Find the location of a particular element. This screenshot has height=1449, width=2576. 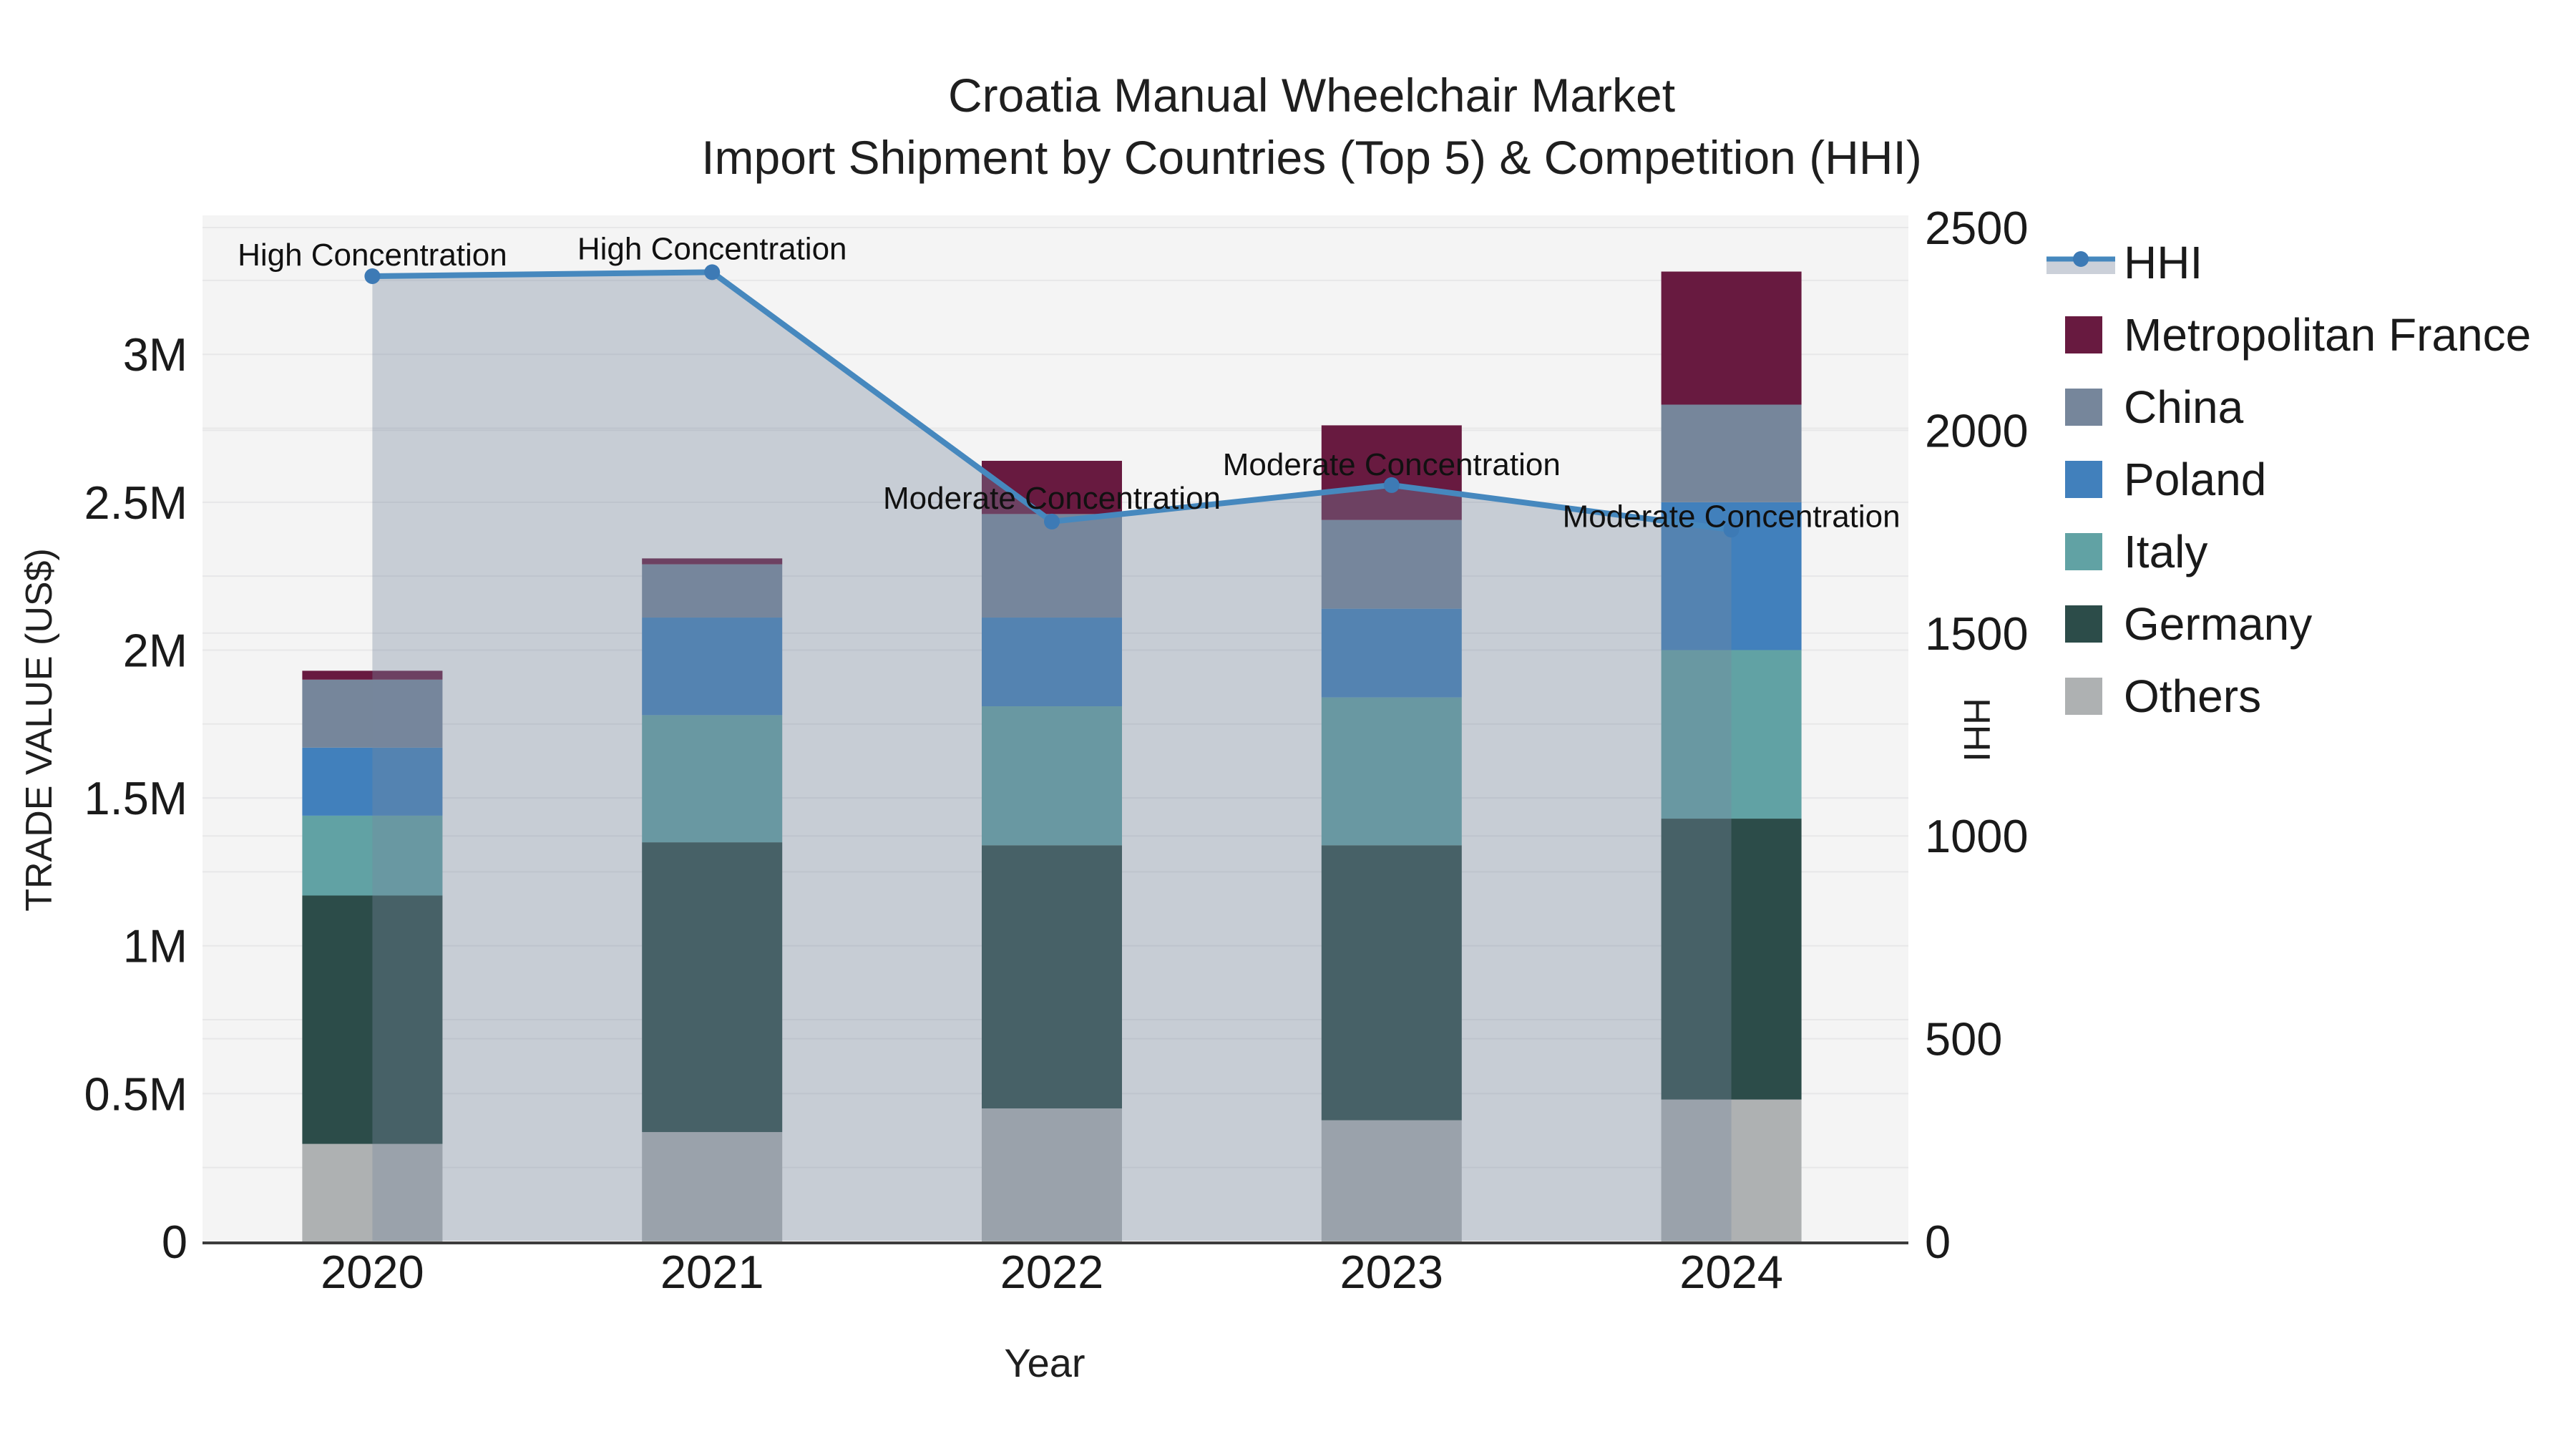

legend-swatch-poland is located at coordinates (2085, 479).